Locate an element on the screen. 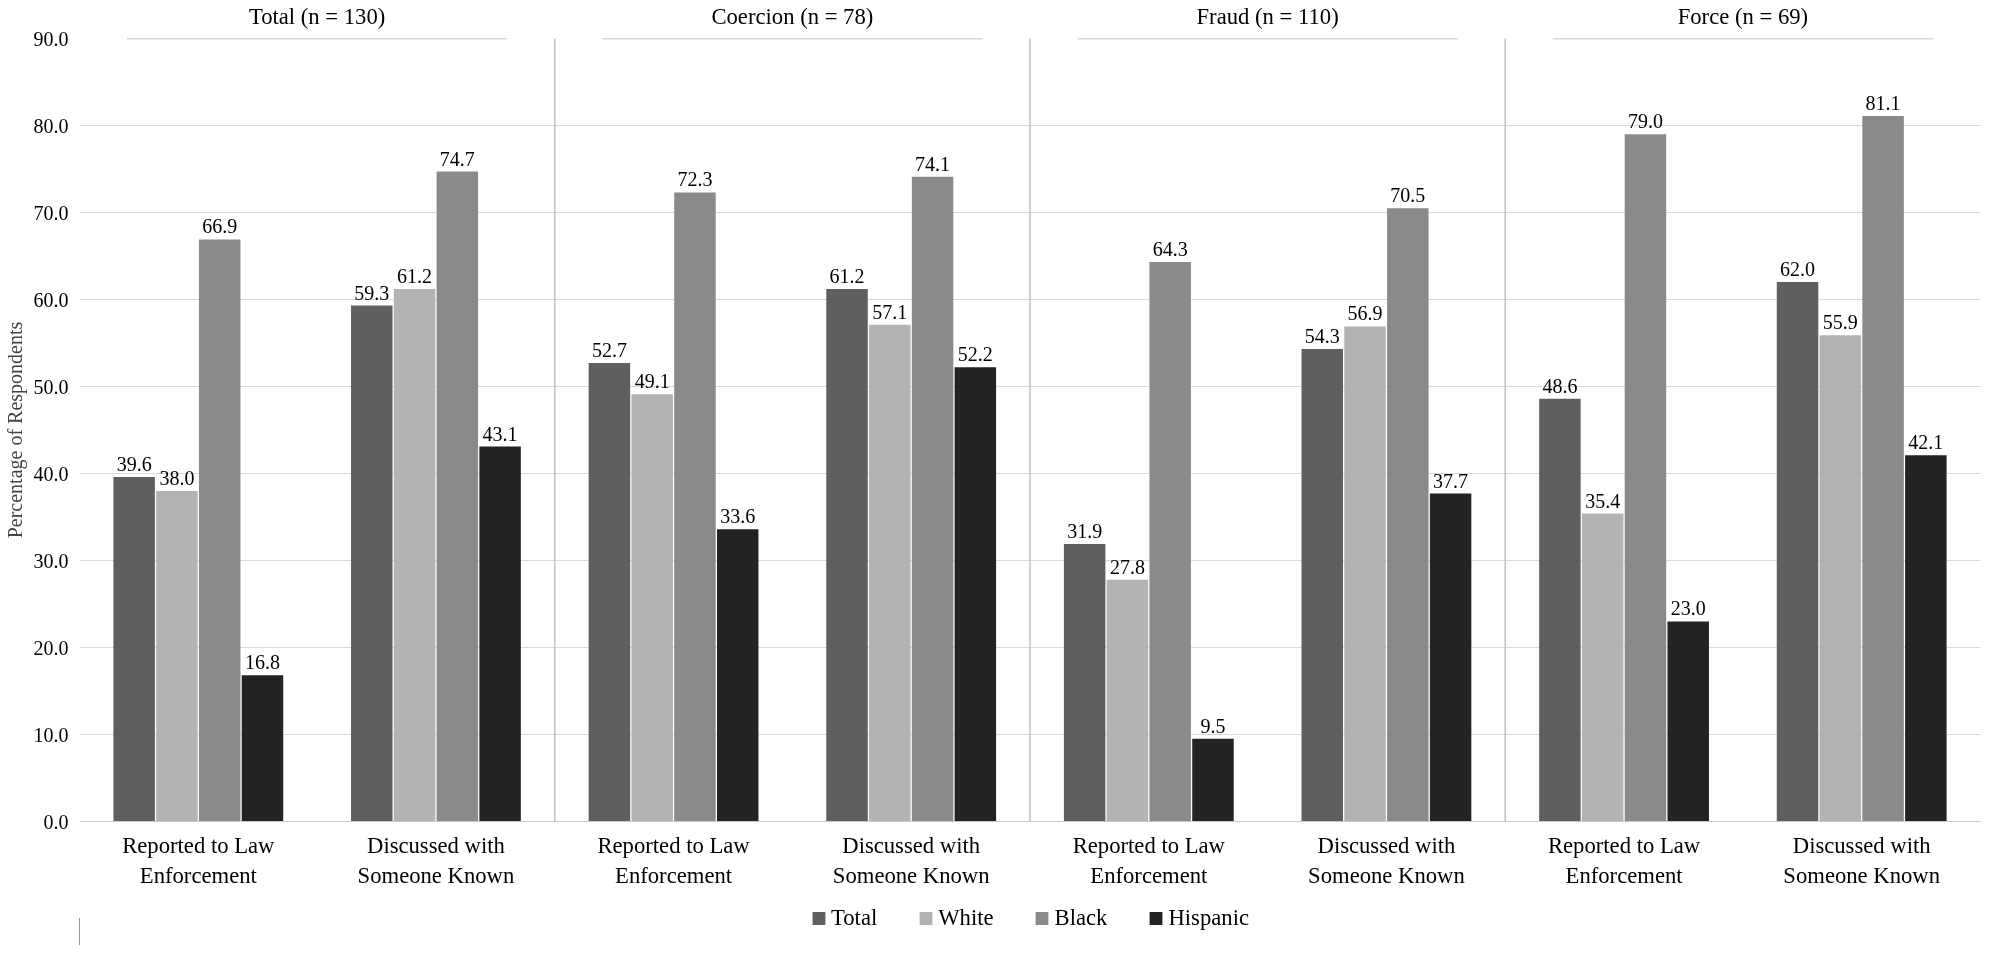 The image size is (1994, 974). text: Force (n = 69) is located at coordinates (1743, 16).